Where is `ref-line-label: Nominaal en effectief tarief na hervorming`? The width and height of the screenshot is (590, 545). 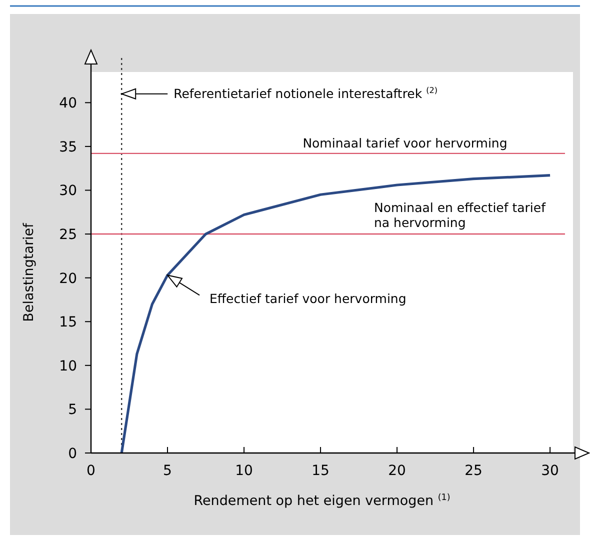
ref-line-label: Nominaal en effectief tarief na hervorming is located at coordinates (460, 215).